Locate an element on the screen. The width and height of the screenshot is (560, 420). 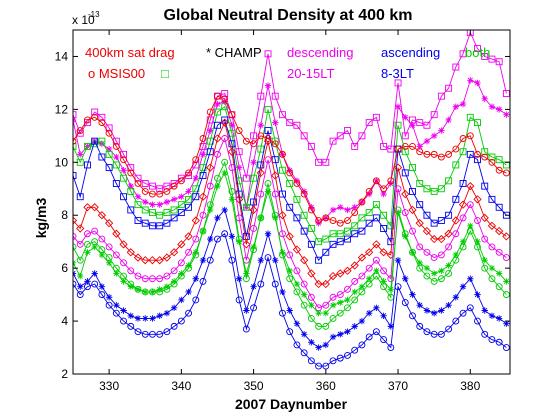
legend-champ: * CHAMP is located at coordinates (234, 52).